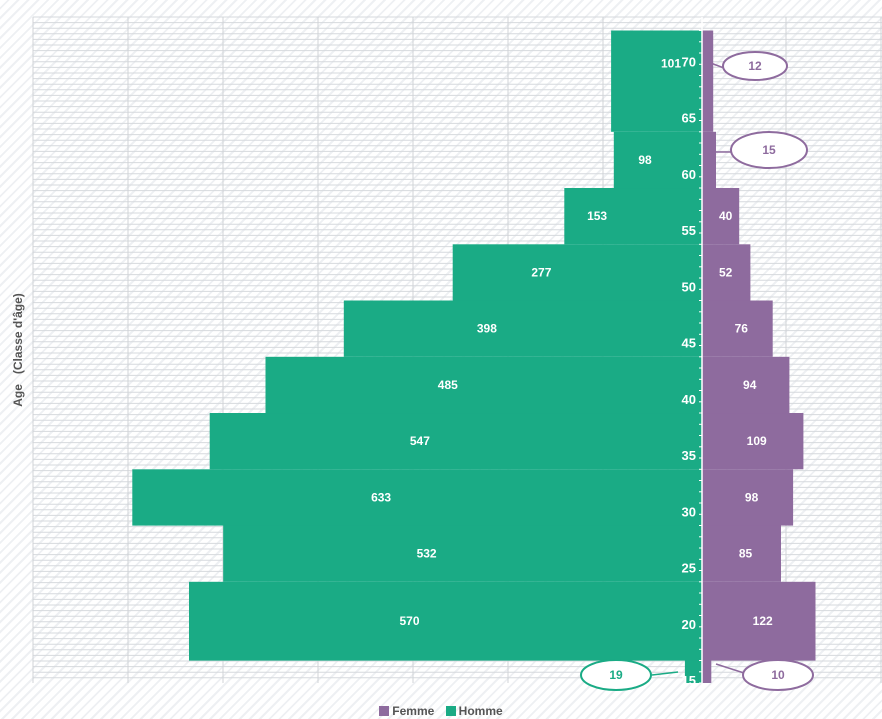 Image resolution: width=882 pixels, height=719 pixels. What do you see at coordinates (730, 668) in the screenshot?
I see `callout-femme-15-17-leader` at bounding box center [730, 668].